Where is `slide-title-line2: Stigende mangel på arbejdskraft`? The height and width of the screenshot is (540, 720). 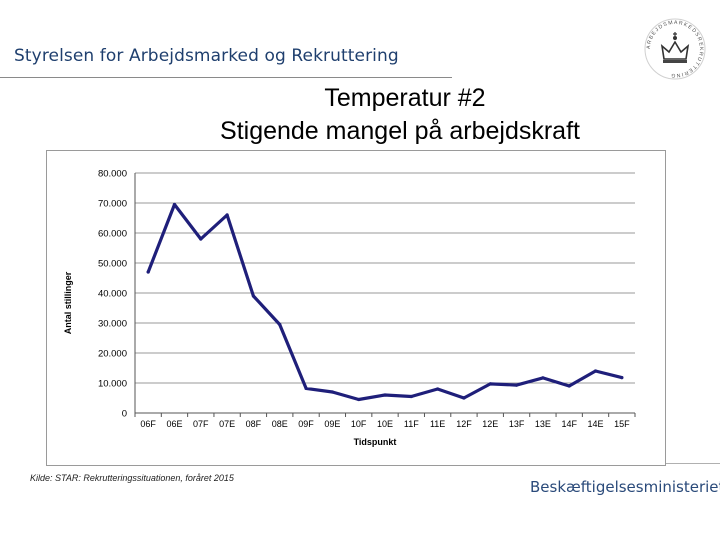 slide-title-line2: Stigende mangel på arbejdskraft is located at coordinates (400, 131).